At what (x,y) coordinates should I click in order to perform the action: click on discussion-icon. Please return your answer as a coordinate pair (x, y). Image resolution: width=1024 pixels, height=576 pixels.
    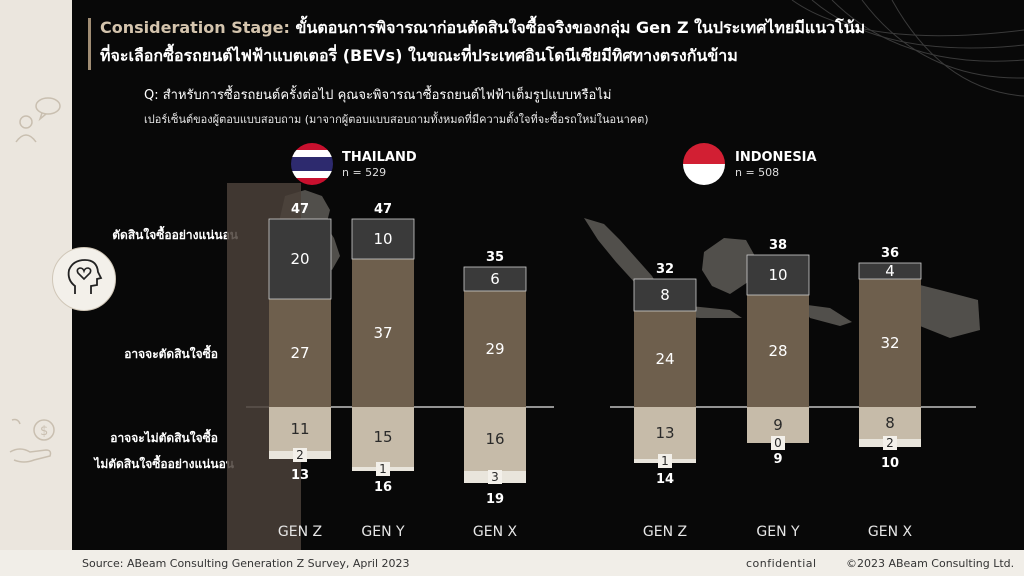
    Looking at the image, I should click on (38, 120).